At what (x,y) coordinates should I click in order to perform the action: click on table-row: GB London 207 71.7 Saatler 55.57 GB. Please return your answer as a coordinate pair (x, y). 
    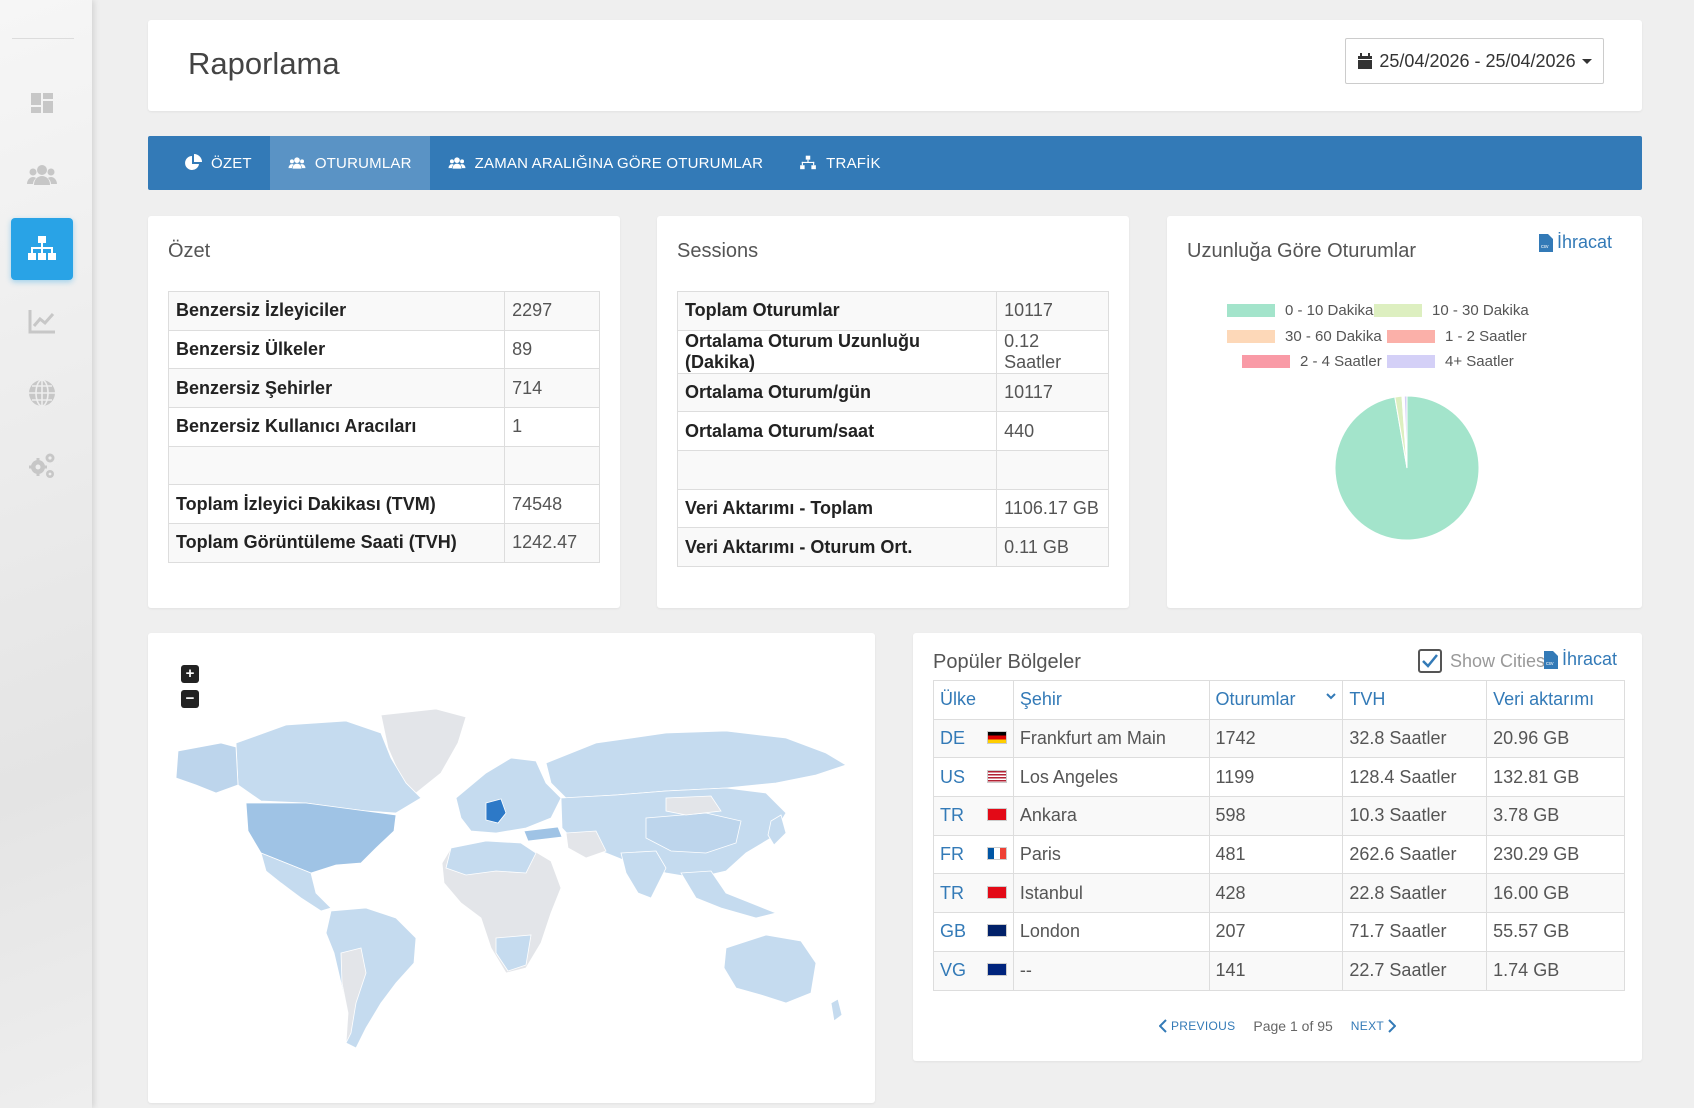
    Looking at the image, I should click on (1279, 932).